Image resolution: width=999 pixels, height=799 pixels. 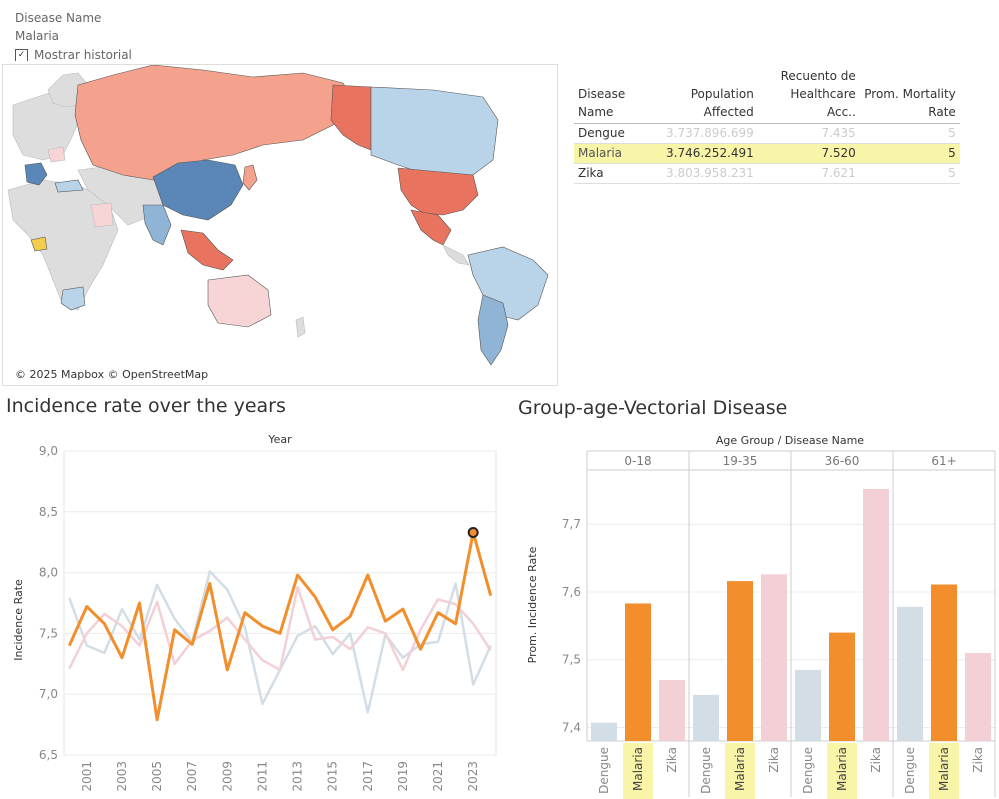 What do you see at coordinates (456, 255) in the screenshot?
I see `map-region-central-america` at bounding box center [456, 255].